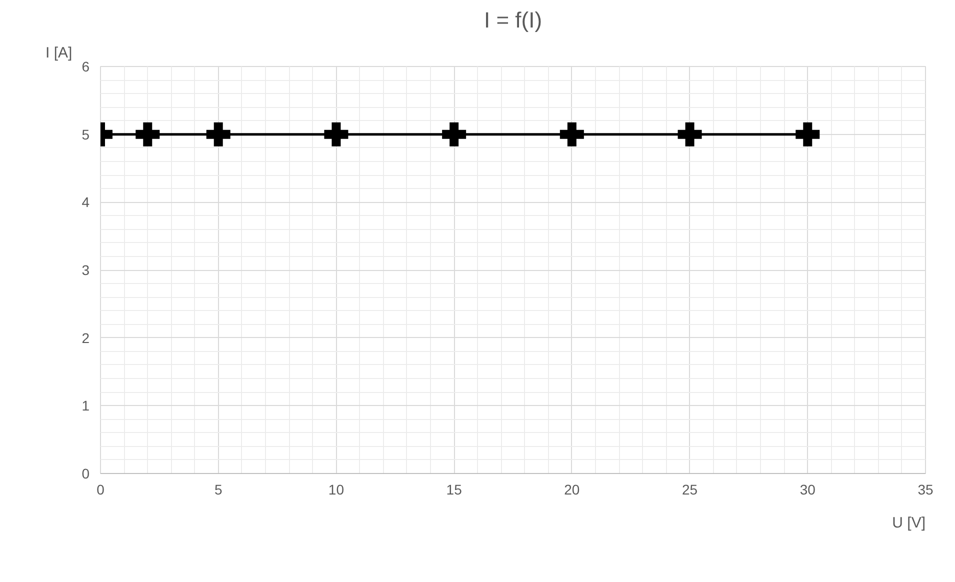  Describe the element at coordinates (218, 490) in the screenshot. I see `x-tick-label: 5` at that location.